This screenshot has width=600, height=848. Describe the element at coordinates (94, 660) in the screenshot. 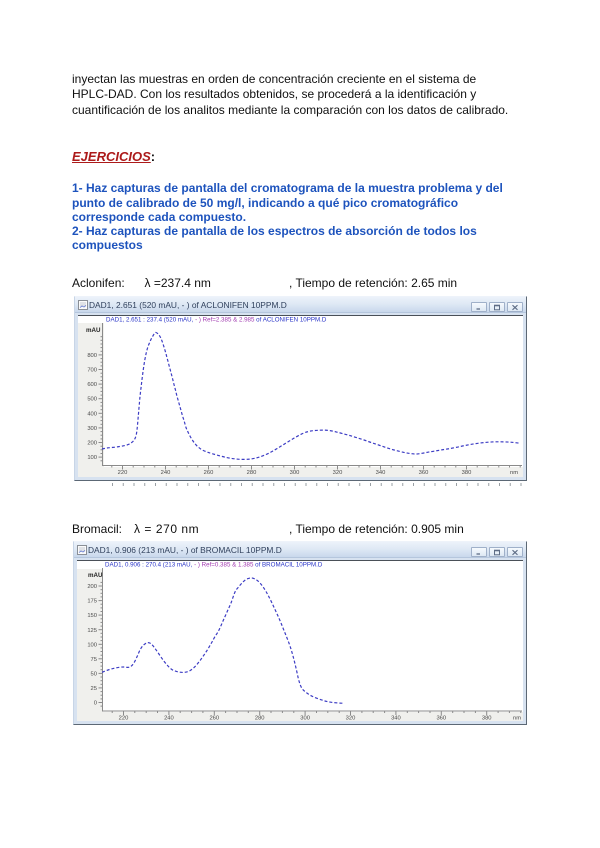

I see `svg-text: 75` at that location.